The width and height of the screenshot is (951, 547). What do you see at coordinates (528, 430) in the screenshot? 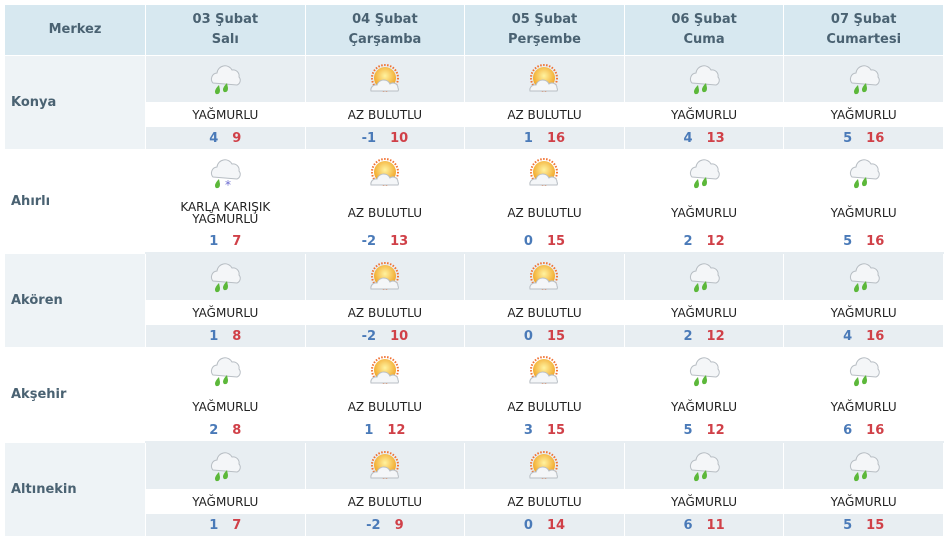
I see `low-temp: 3` at bounding box center [528, 430].